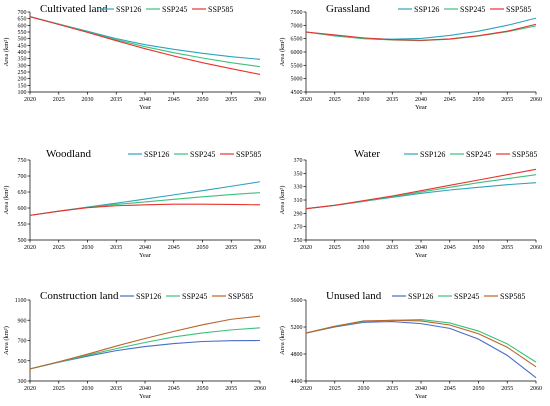  I want to click on y-tick-label: 7500, so click(297, 13).